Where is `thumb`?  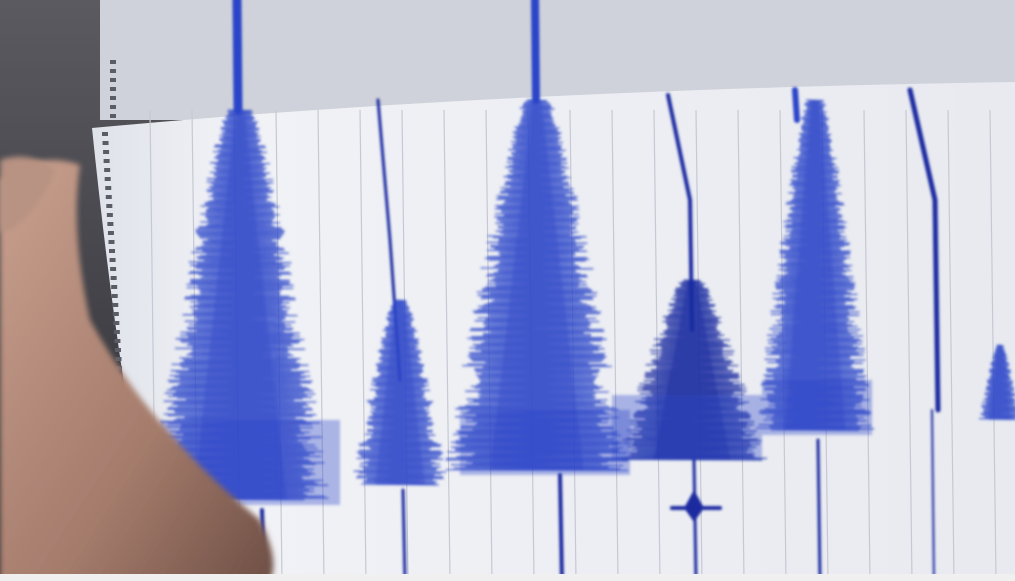 thumb is located at coordinates (27, 194).